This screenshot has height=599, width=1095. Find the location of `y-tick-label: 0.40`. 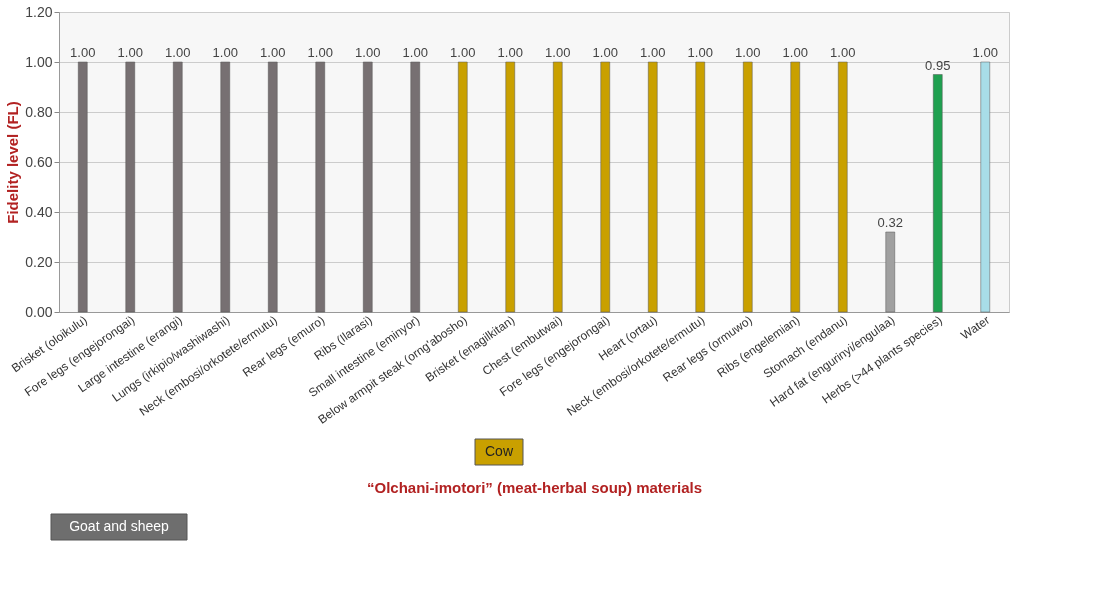

y-tick-label: 0.40 is located at coordinates (39, 211).